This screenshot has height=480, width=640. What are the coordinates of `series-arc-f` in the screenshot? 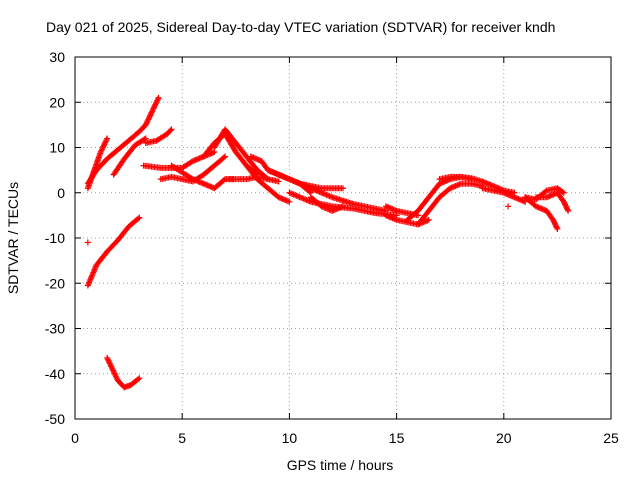 It's located at (123, 372).